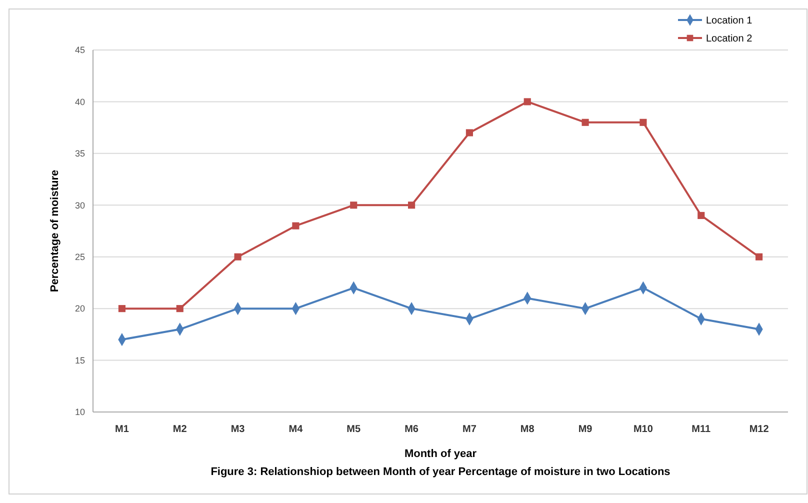 The width and height of the screenshot is (808, 503). Describe the element at coordinates (79, 360) in the screenshot. I see `y-tick-label: 15` at that location.